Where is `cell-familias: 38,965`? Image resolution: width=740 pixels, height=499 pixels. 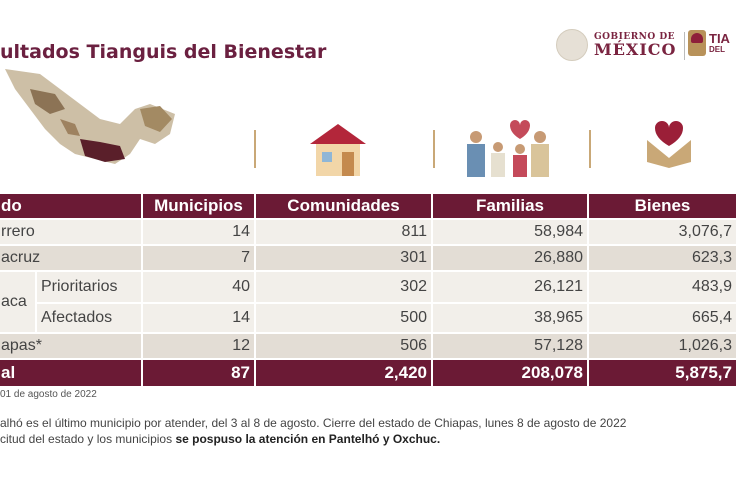 cell-familias: 38,965 is located at coordinates (510, 318).